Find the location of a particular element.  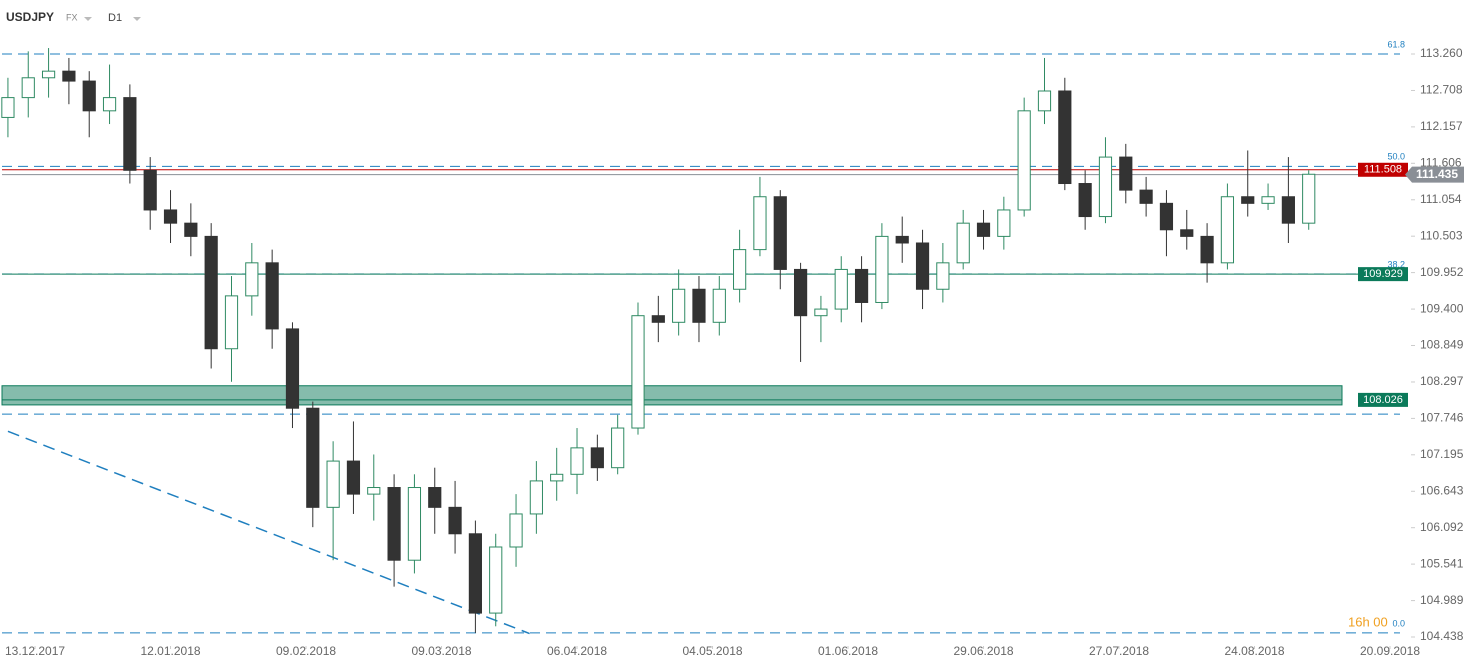

symbol: USDJPY is located at coordinates (30, 17).